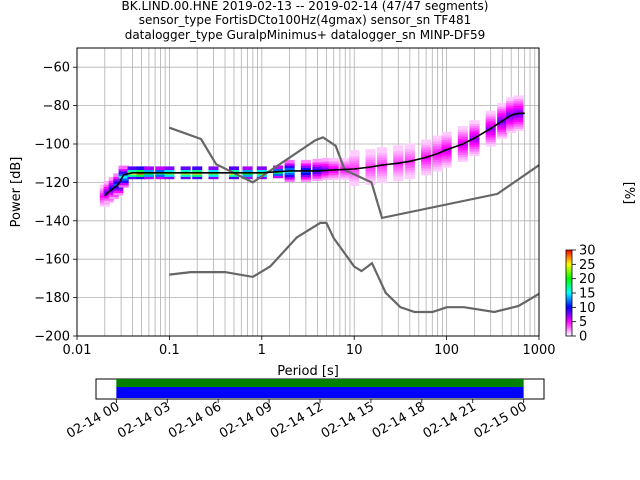 This screenshot has height=480, width=640. I want to click on timeline-tick-label: 02-14 09, so click(246, 420).